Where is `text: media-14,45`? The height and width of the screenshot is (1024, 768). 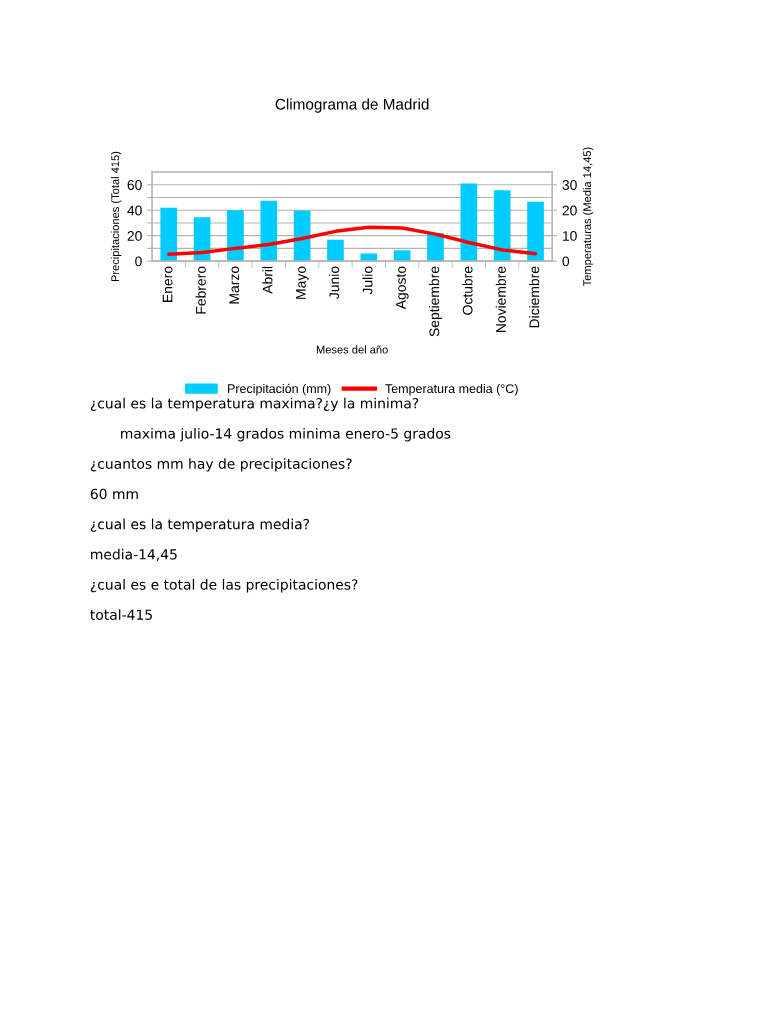
text: media-14,45 is located at coordinates (134, 554).